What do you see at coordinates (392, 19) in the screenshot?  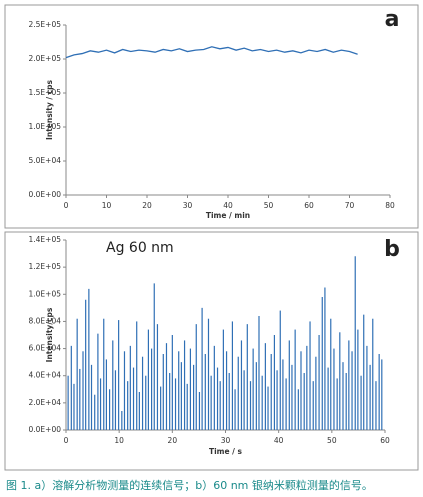 I see `panel-label: a` at bounding box center [392, 19].